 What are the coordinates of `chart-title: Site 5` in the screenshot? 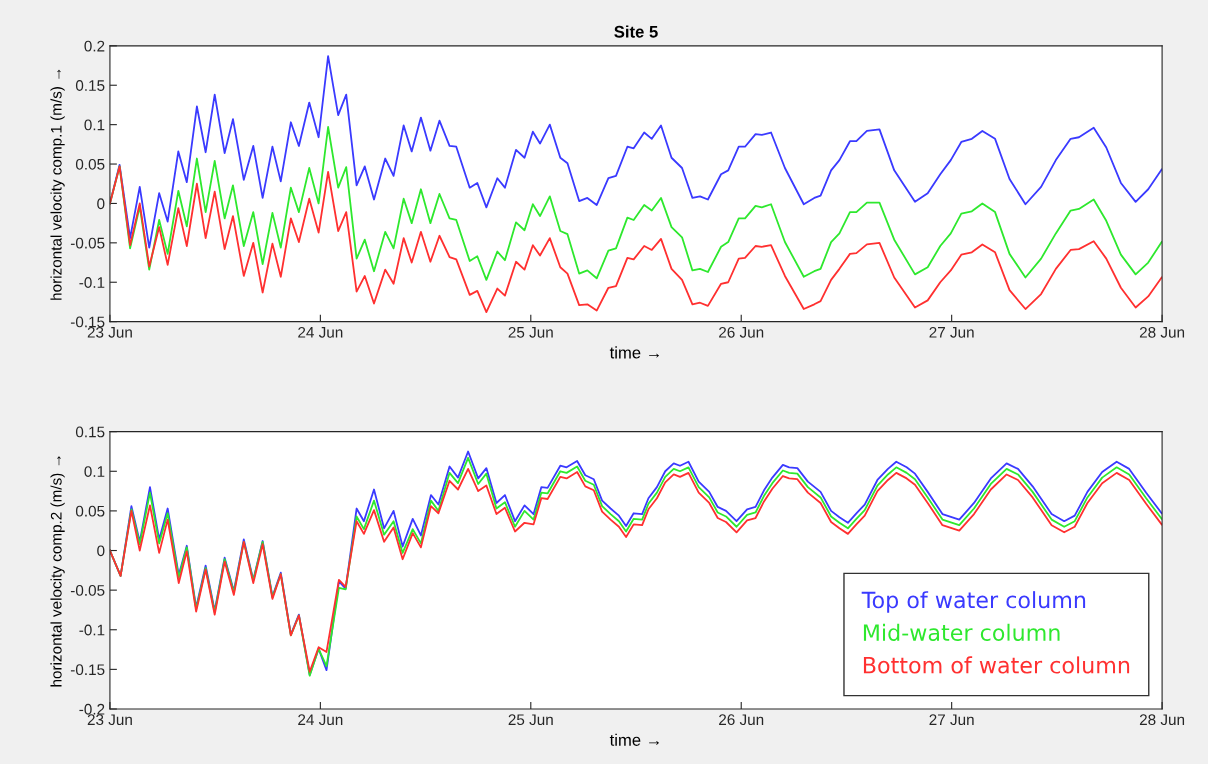 It's located at (636, 31).